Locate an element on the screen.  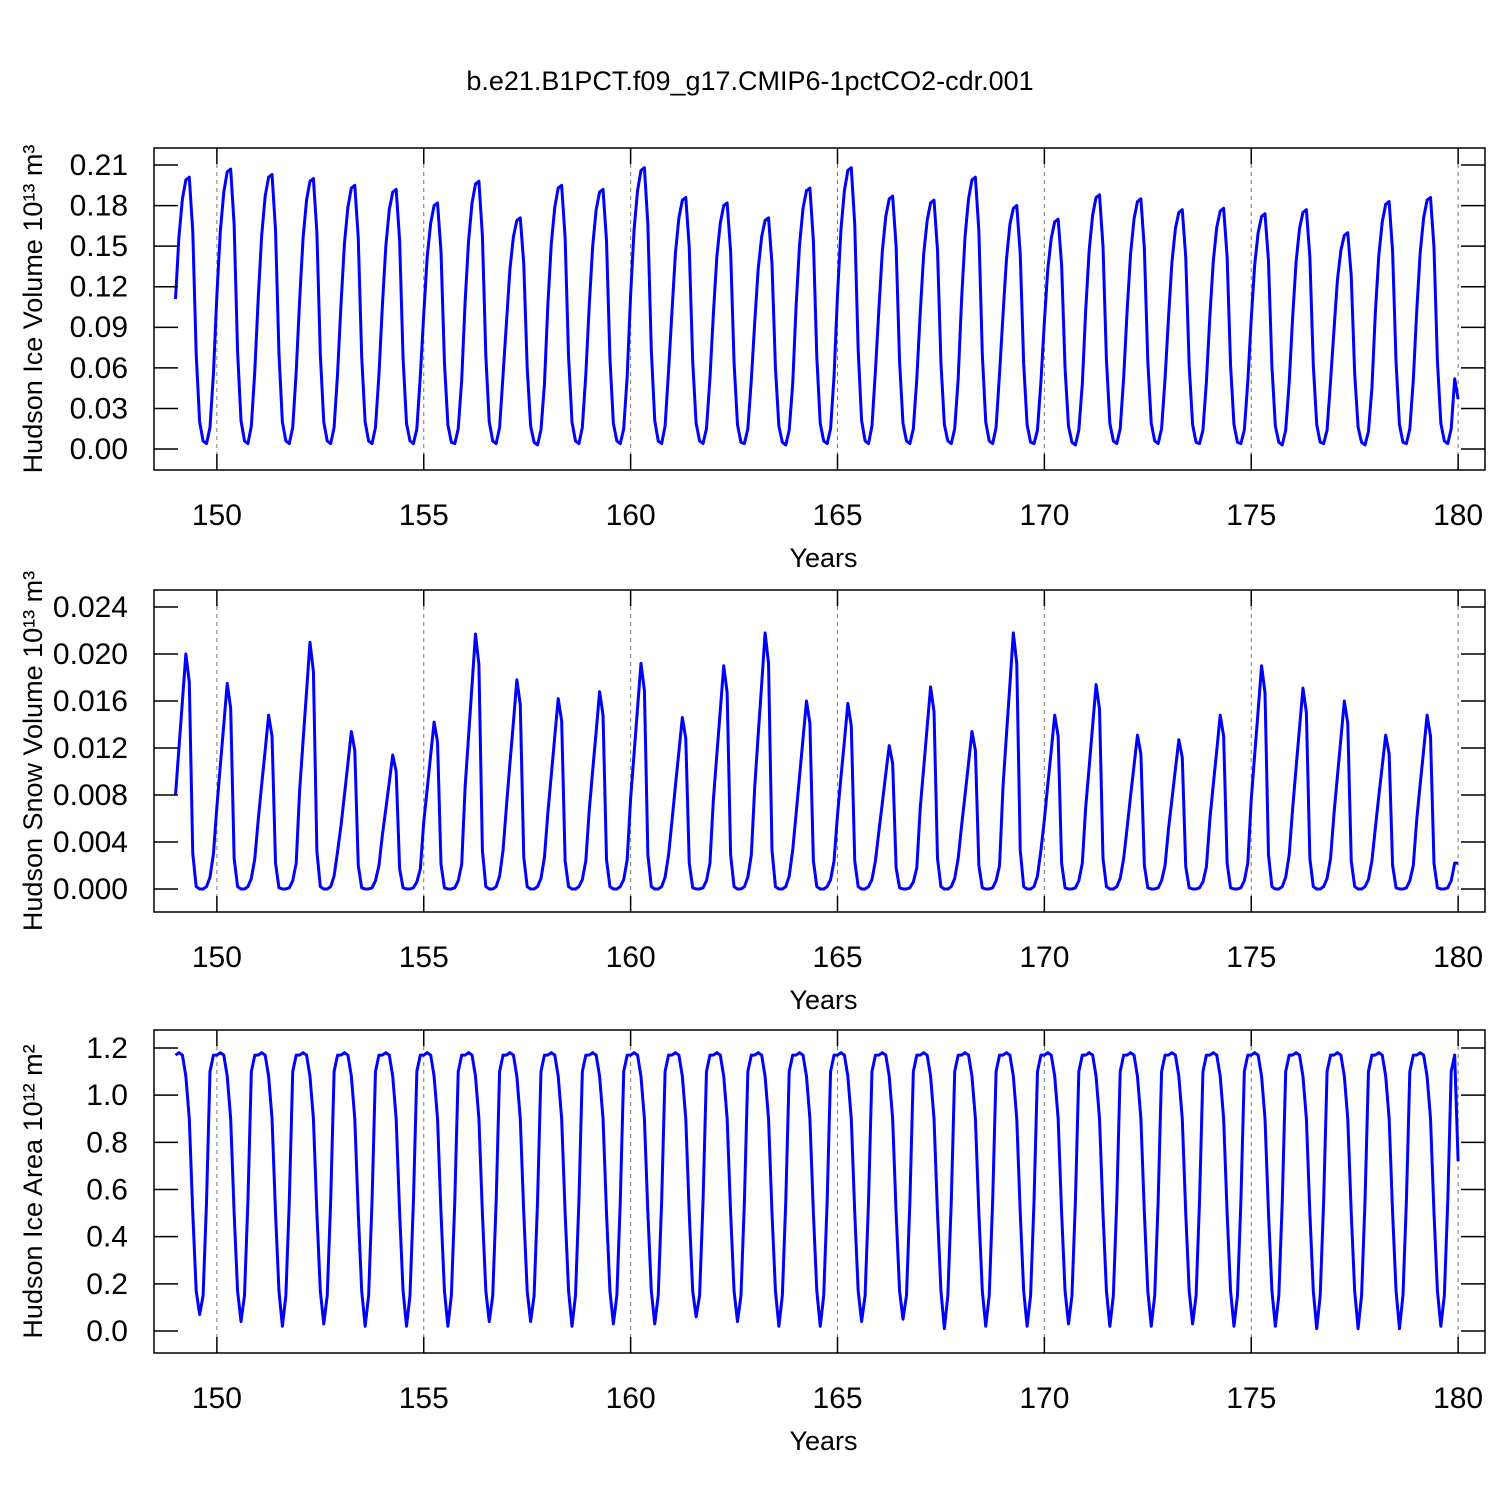
y-tick-label: 0.12 is located at coordinates (99, 287).